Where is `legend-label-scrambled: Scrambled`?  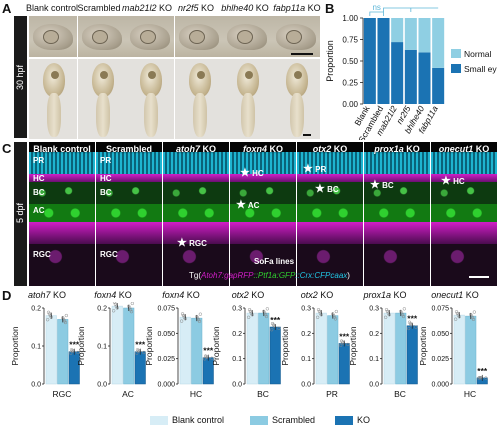 legend-label-scrambled: Scrambled is located at coordinates (294, 420).